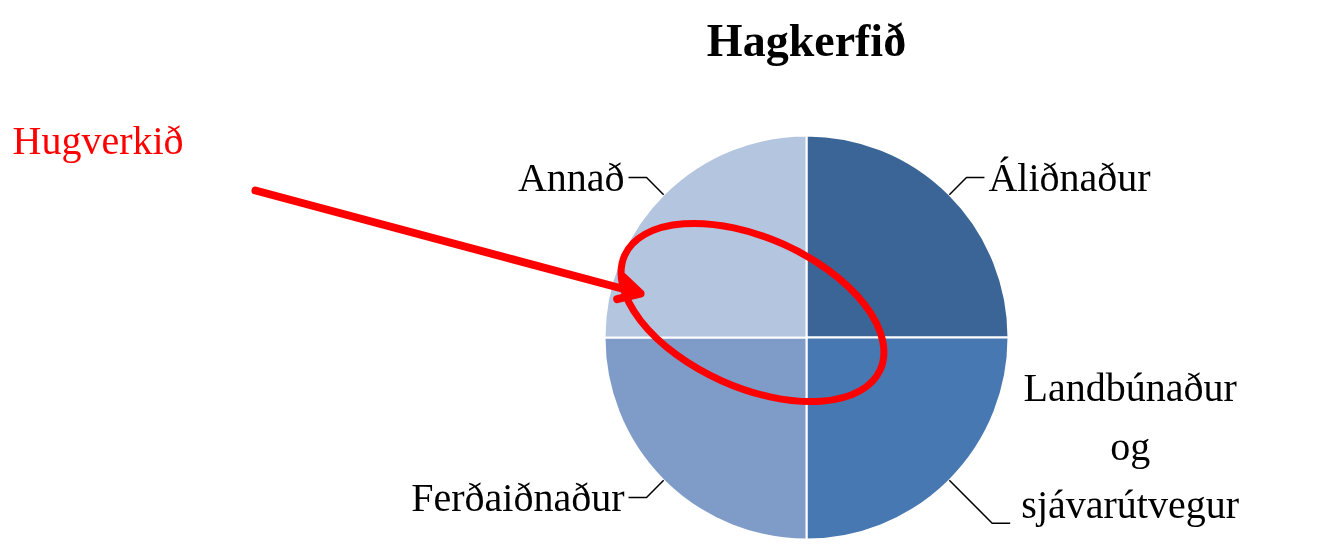 This screenshot has width=1344, height=552. What do you see at coordinates (806, 40) in the screenshot?
I see `chart-title: Hagkerfið` at bounding box center [806, 40].